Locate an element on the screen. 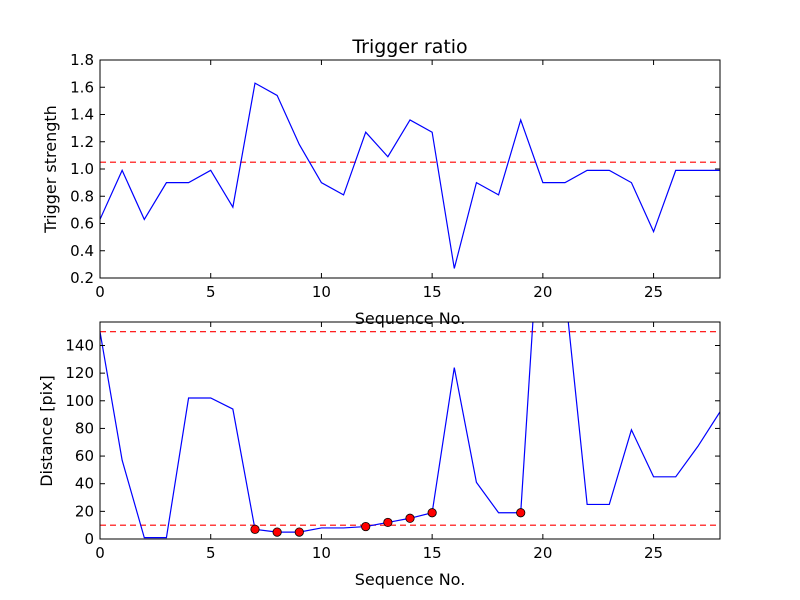  y-tick-label: 1.8 is located at coordinates (82, 60).